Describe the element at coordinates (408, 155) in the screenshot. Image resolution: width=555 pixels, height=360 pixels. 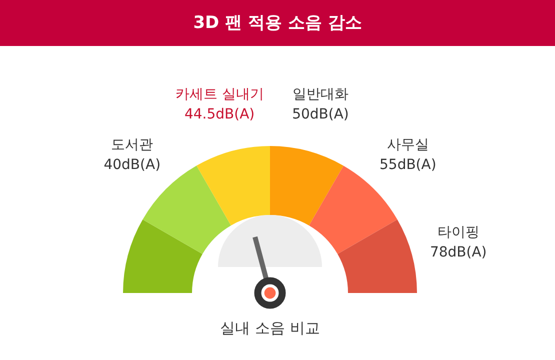
I see `slice-label: 사무실 55dB(A)` at that location.